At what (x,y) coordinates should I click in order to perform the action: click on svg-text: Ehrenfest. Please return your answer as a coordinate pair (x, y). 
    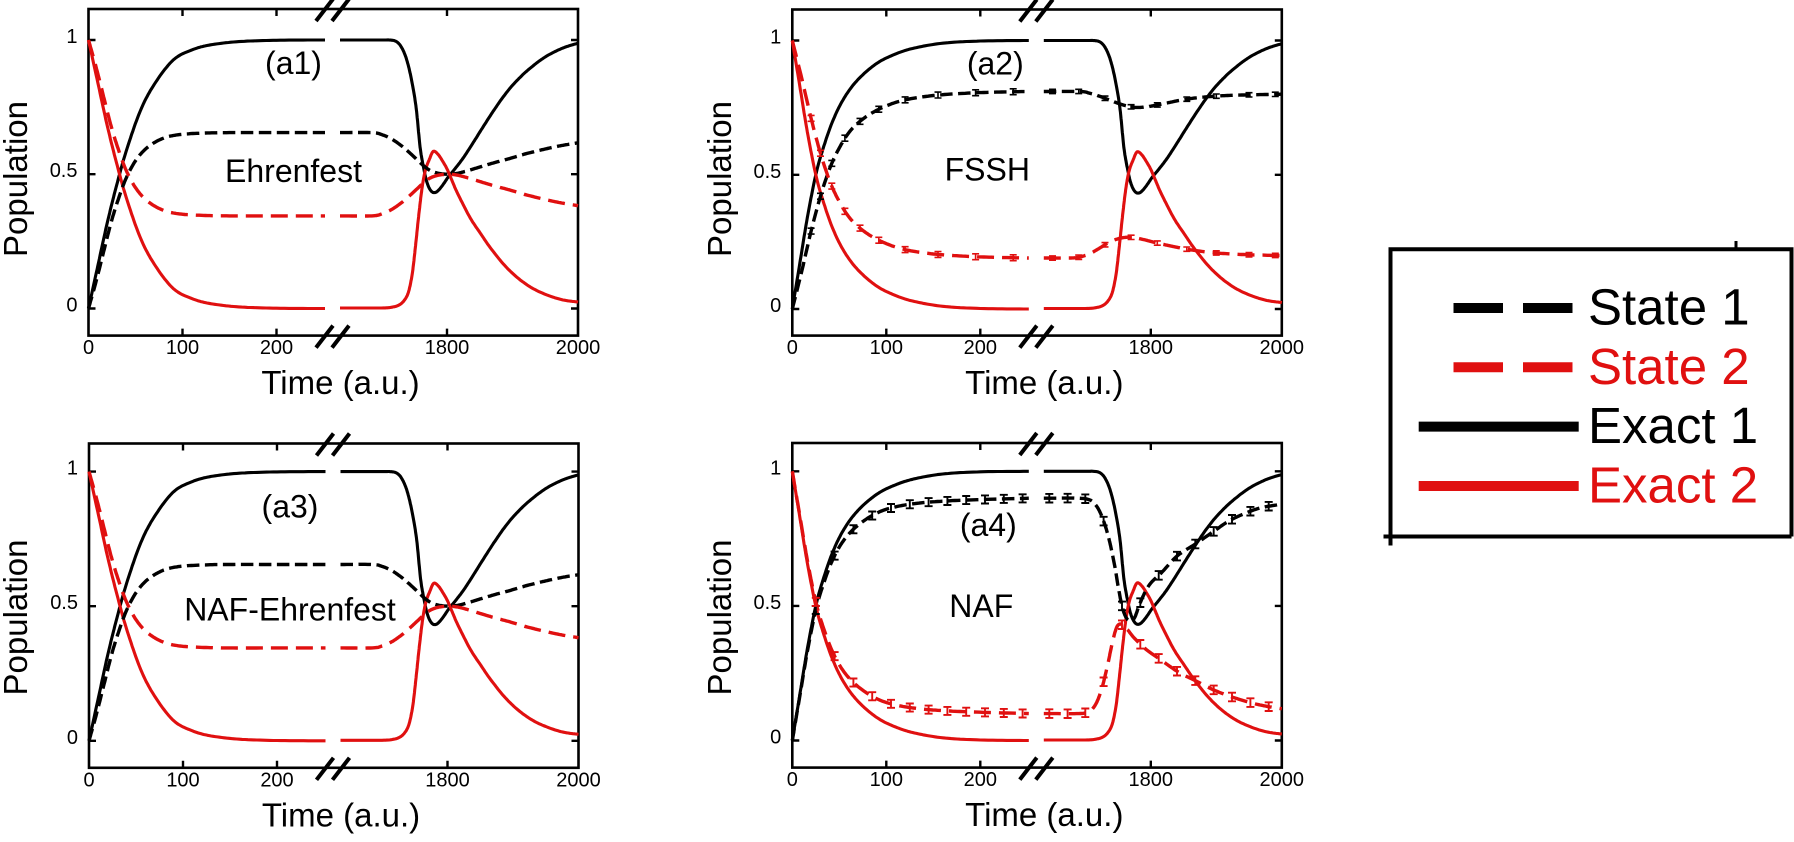
    Looking at the image, I should click on (293, 171).